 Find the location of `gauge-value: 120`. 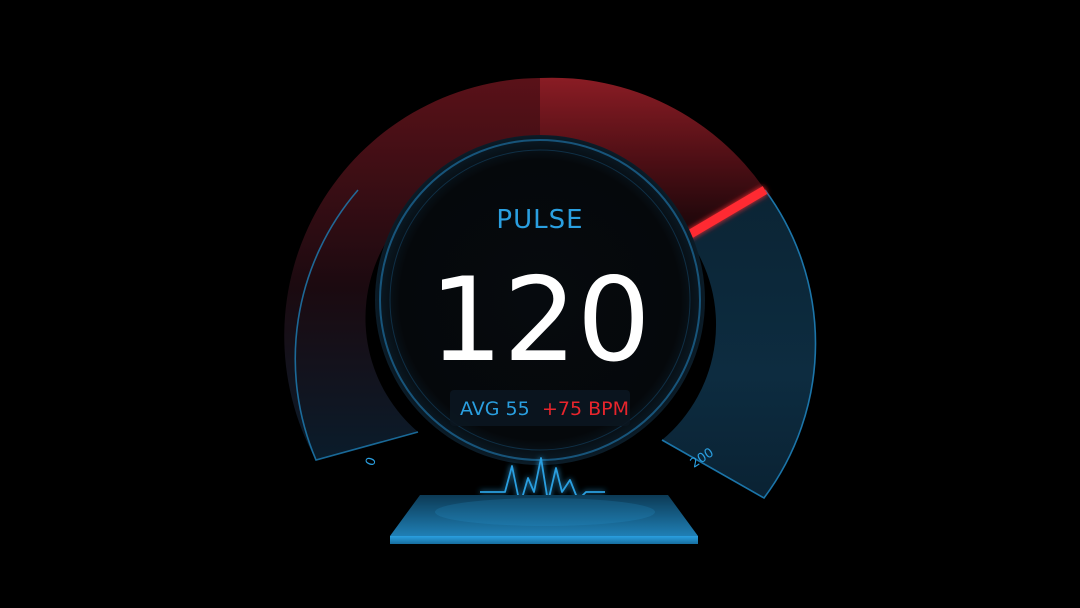

gauge-value: 120 is located at coordinates (539, 320).